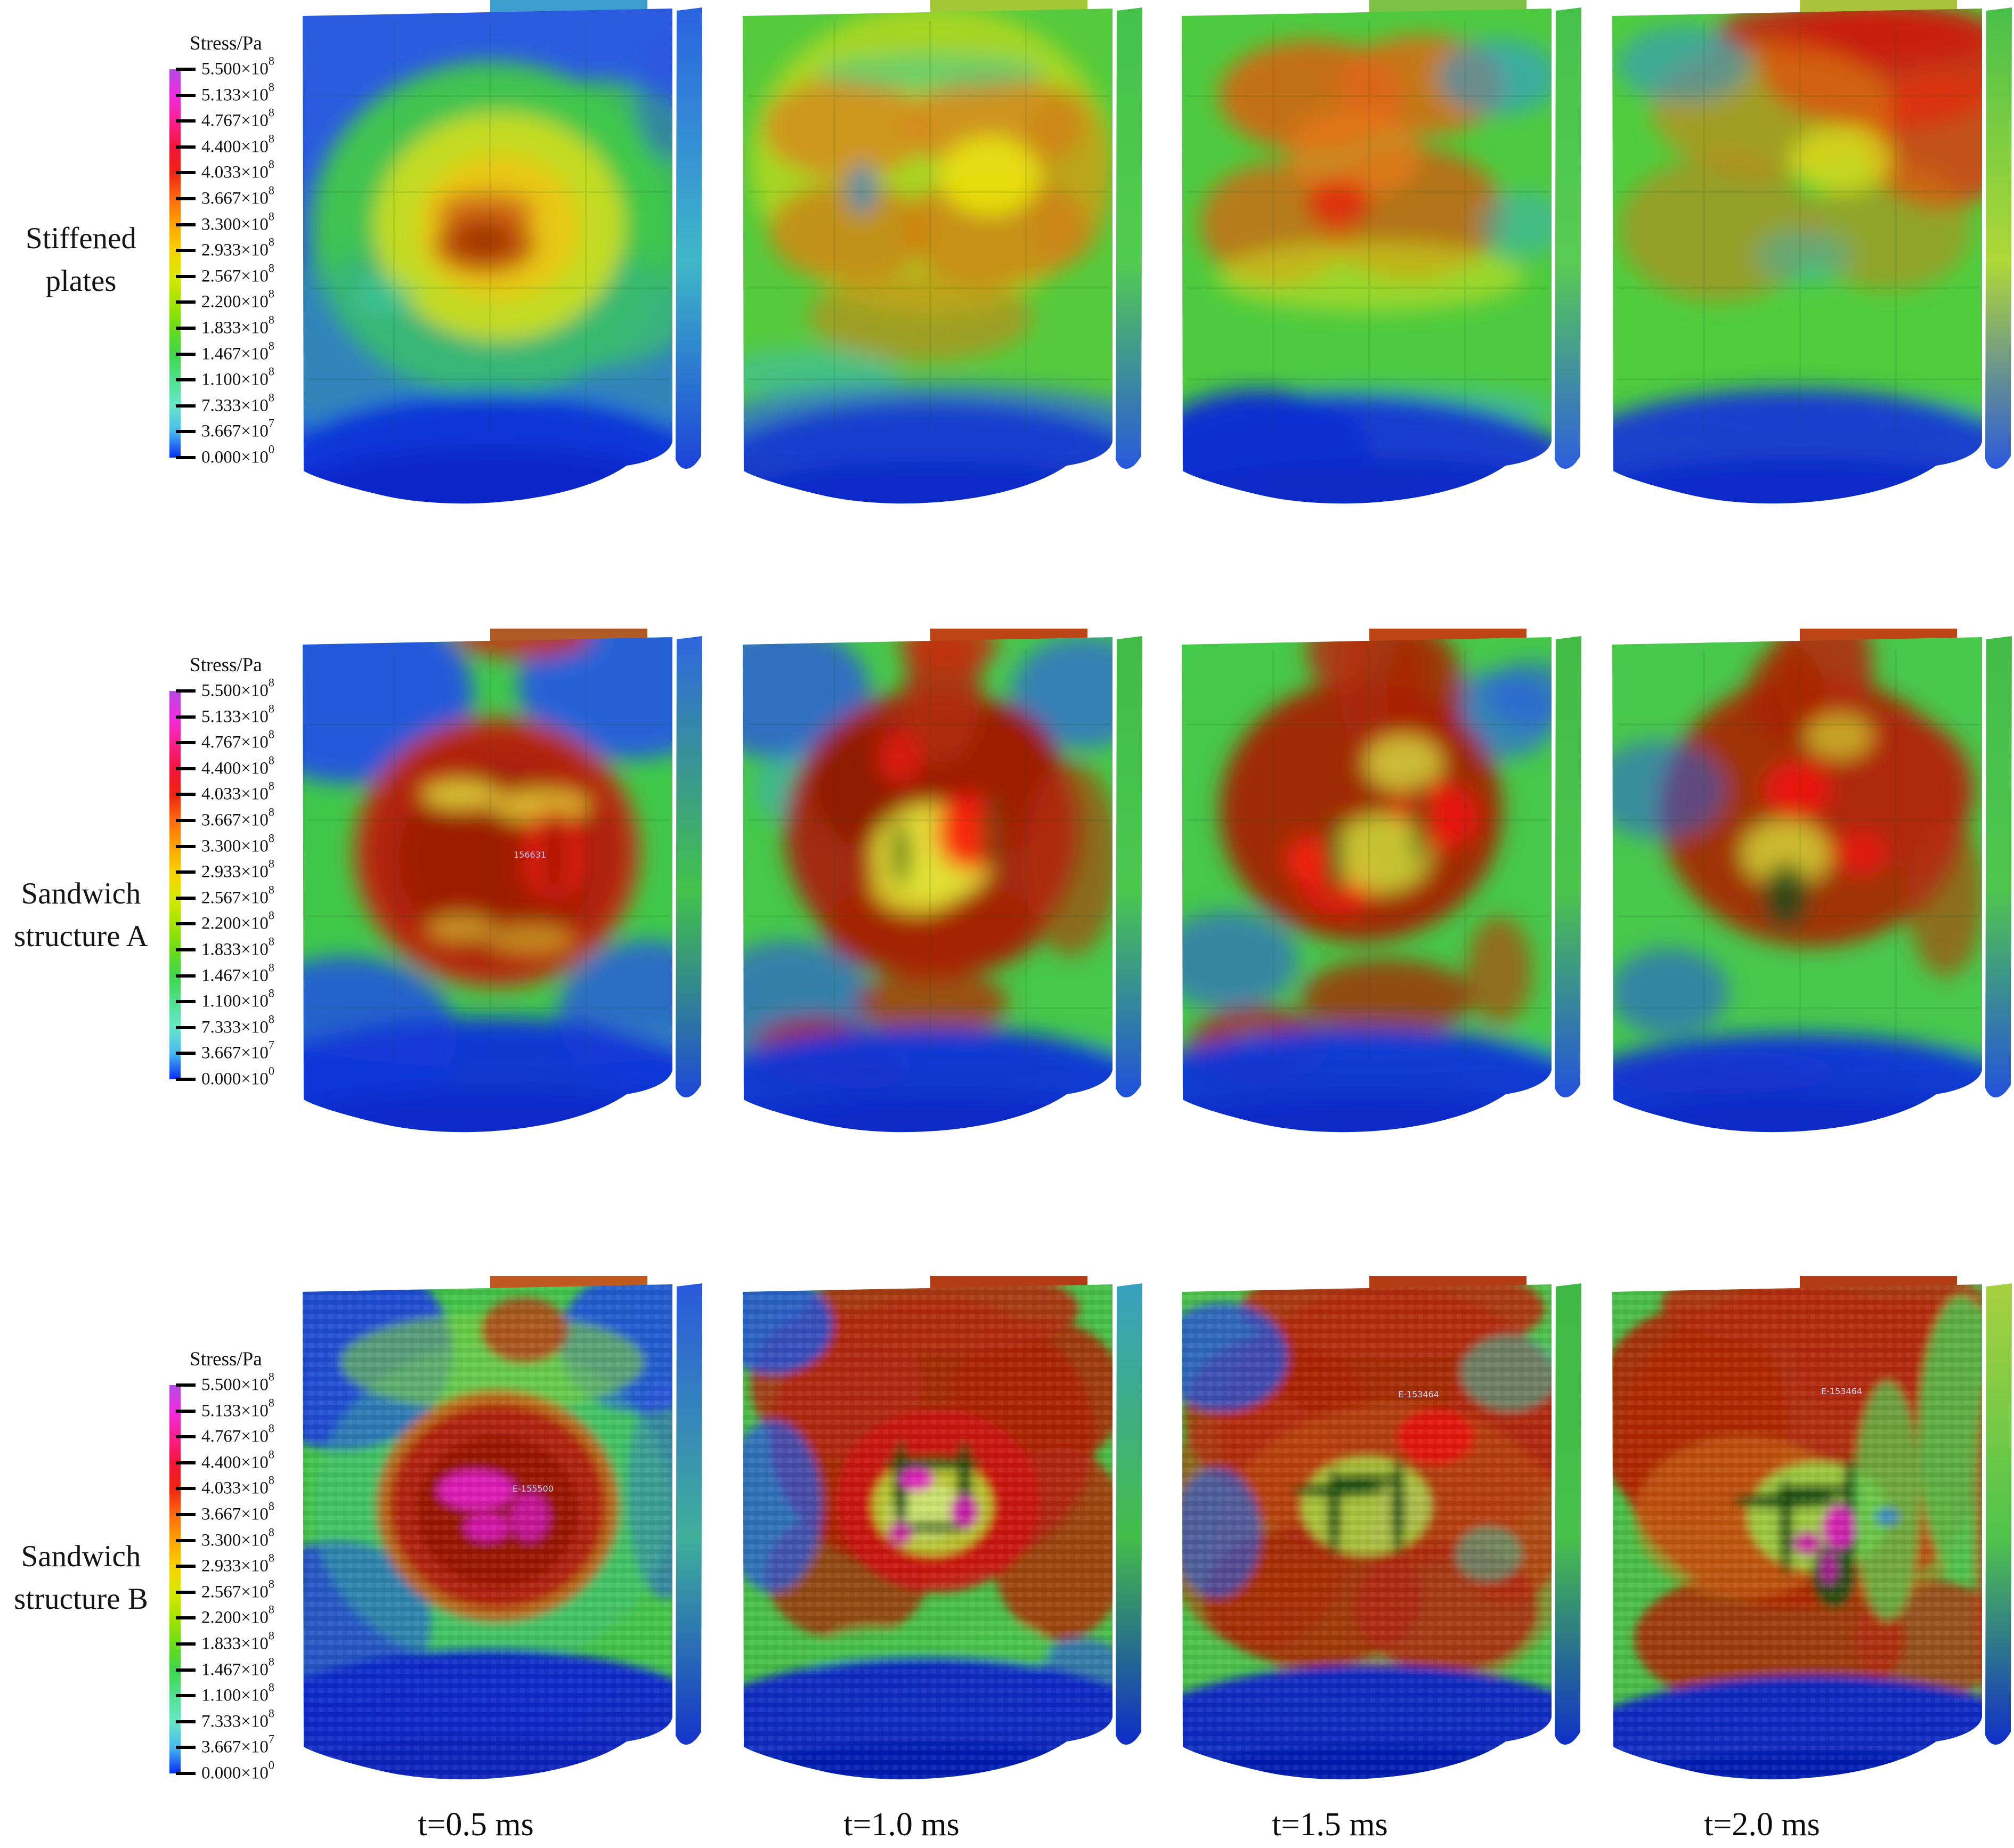  I want to click on time-label-0-5ms: t=0.5 ms, so click(476, 1824).